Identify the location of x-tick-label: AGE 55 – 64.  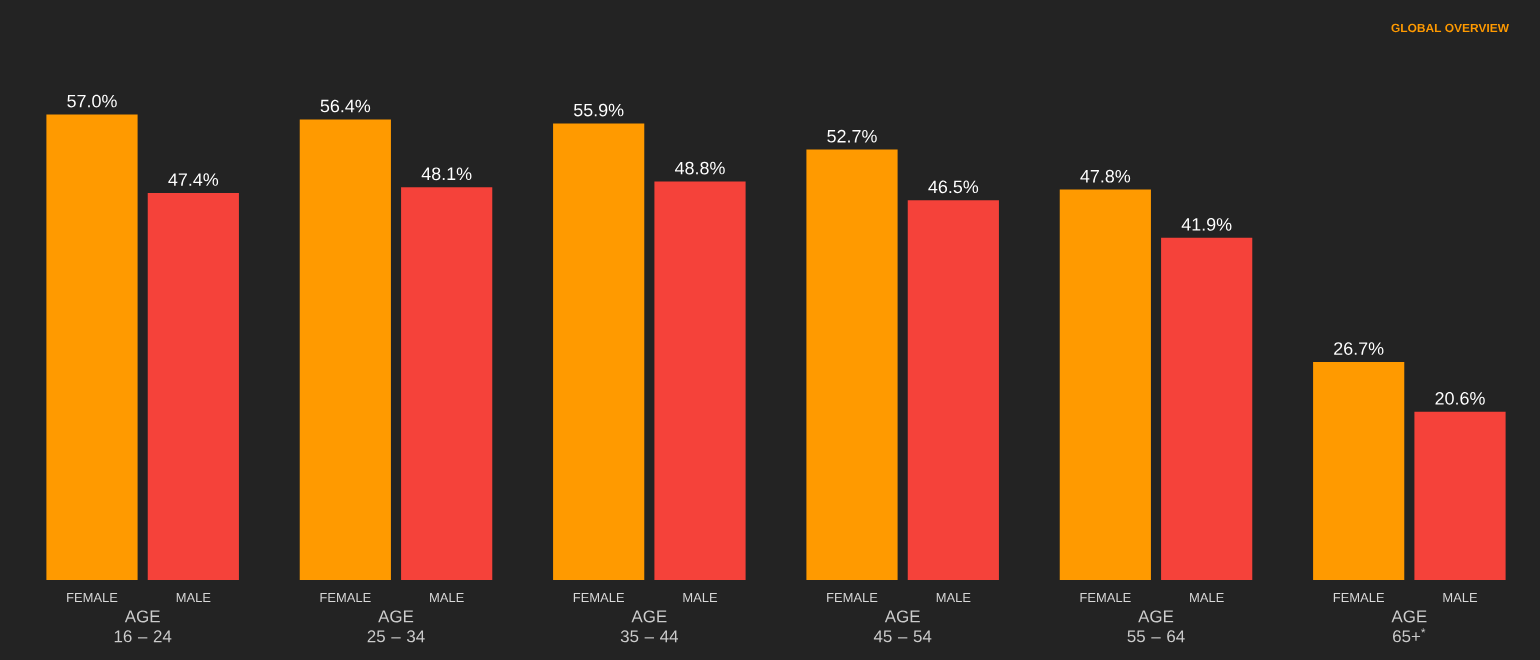
(1156, 626).